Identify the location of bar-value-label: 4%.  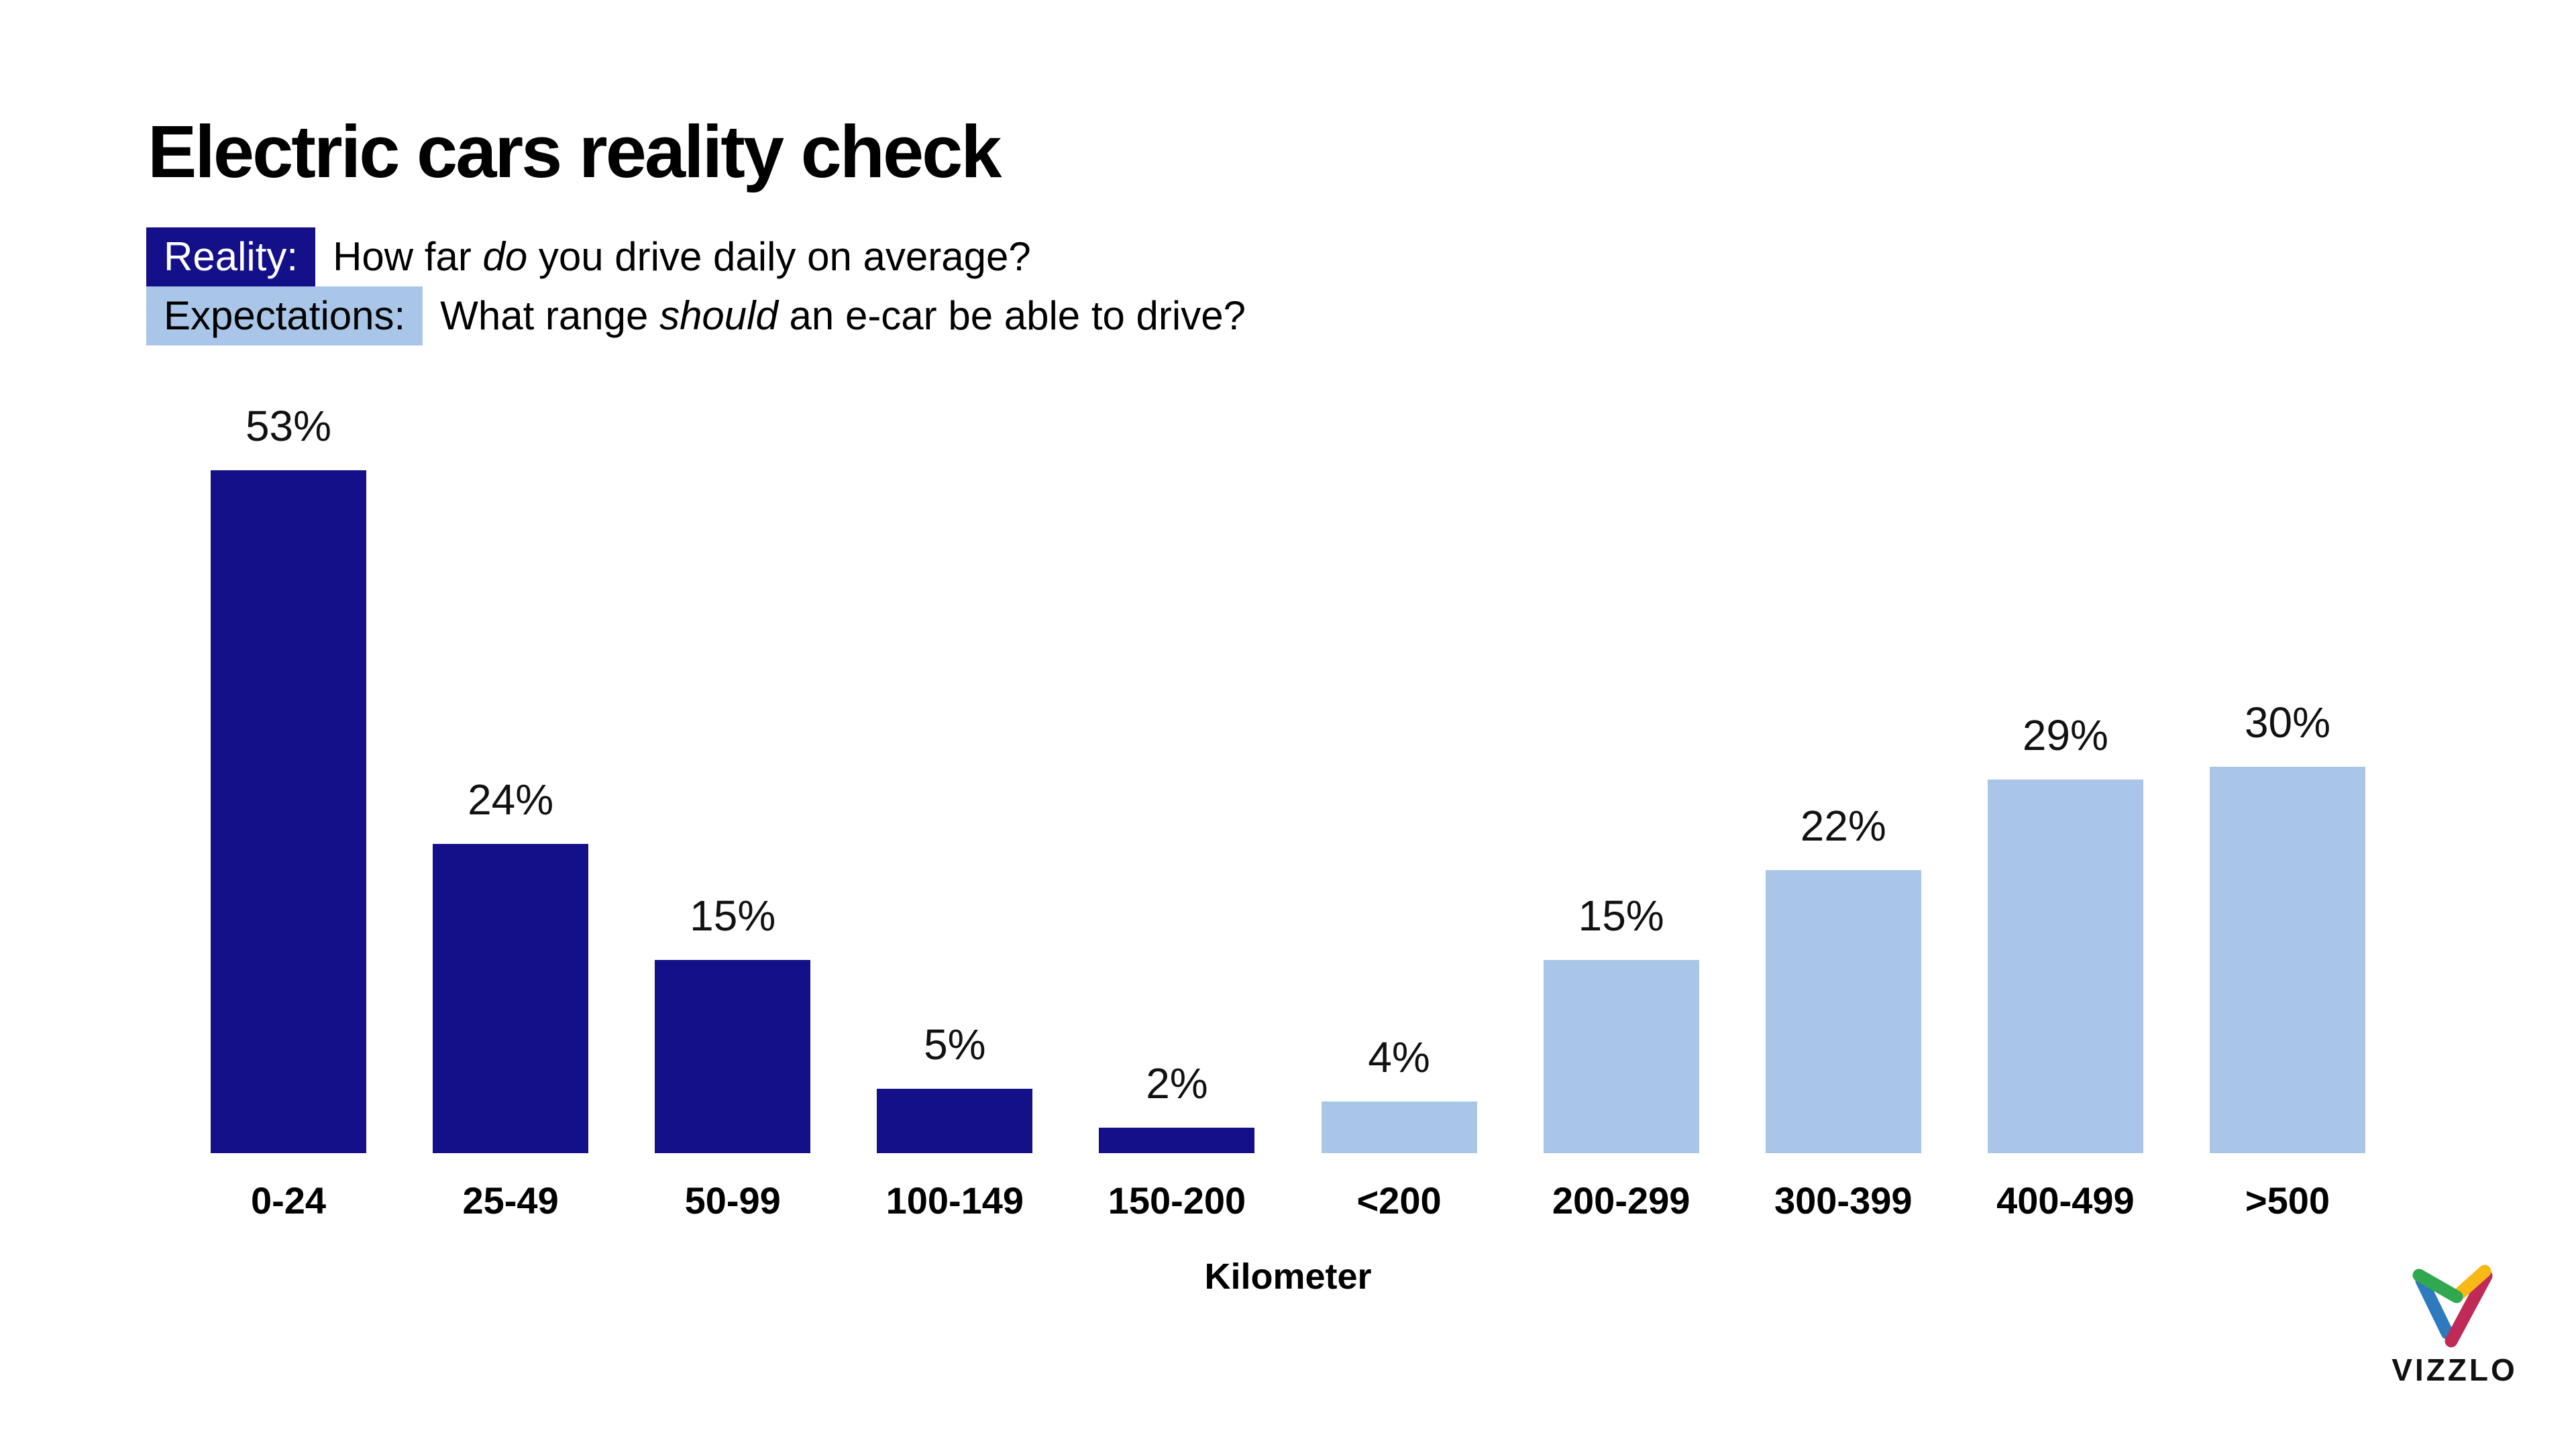
(1399, 1057).